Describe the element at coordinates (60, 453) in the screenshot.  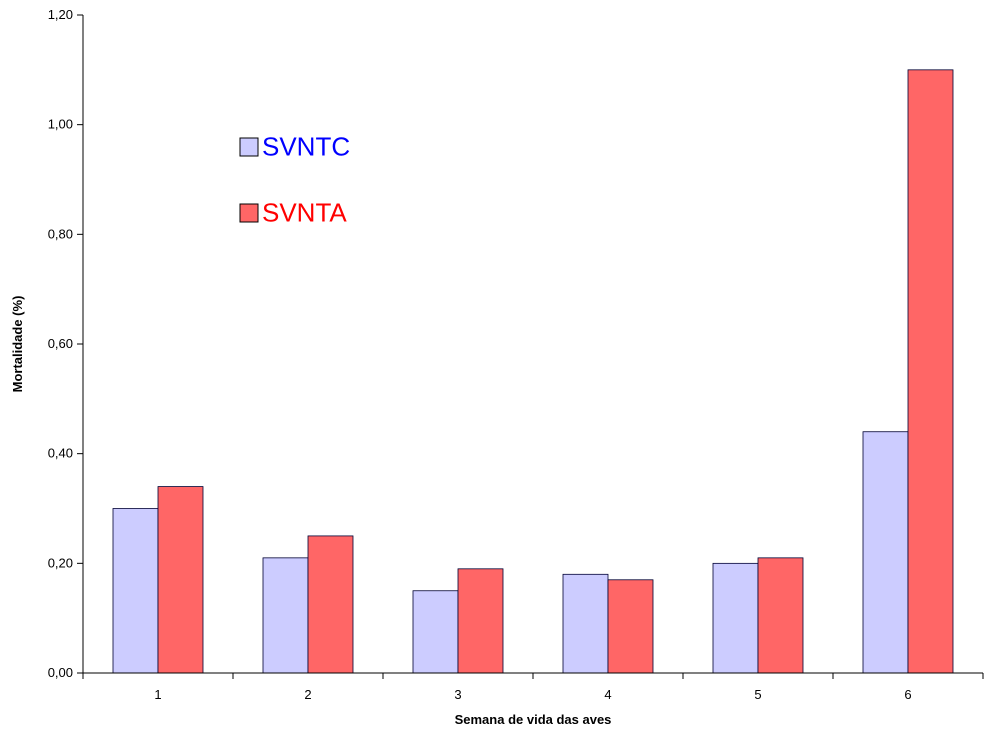
I see `y-tick-label: 0,40` at that location.